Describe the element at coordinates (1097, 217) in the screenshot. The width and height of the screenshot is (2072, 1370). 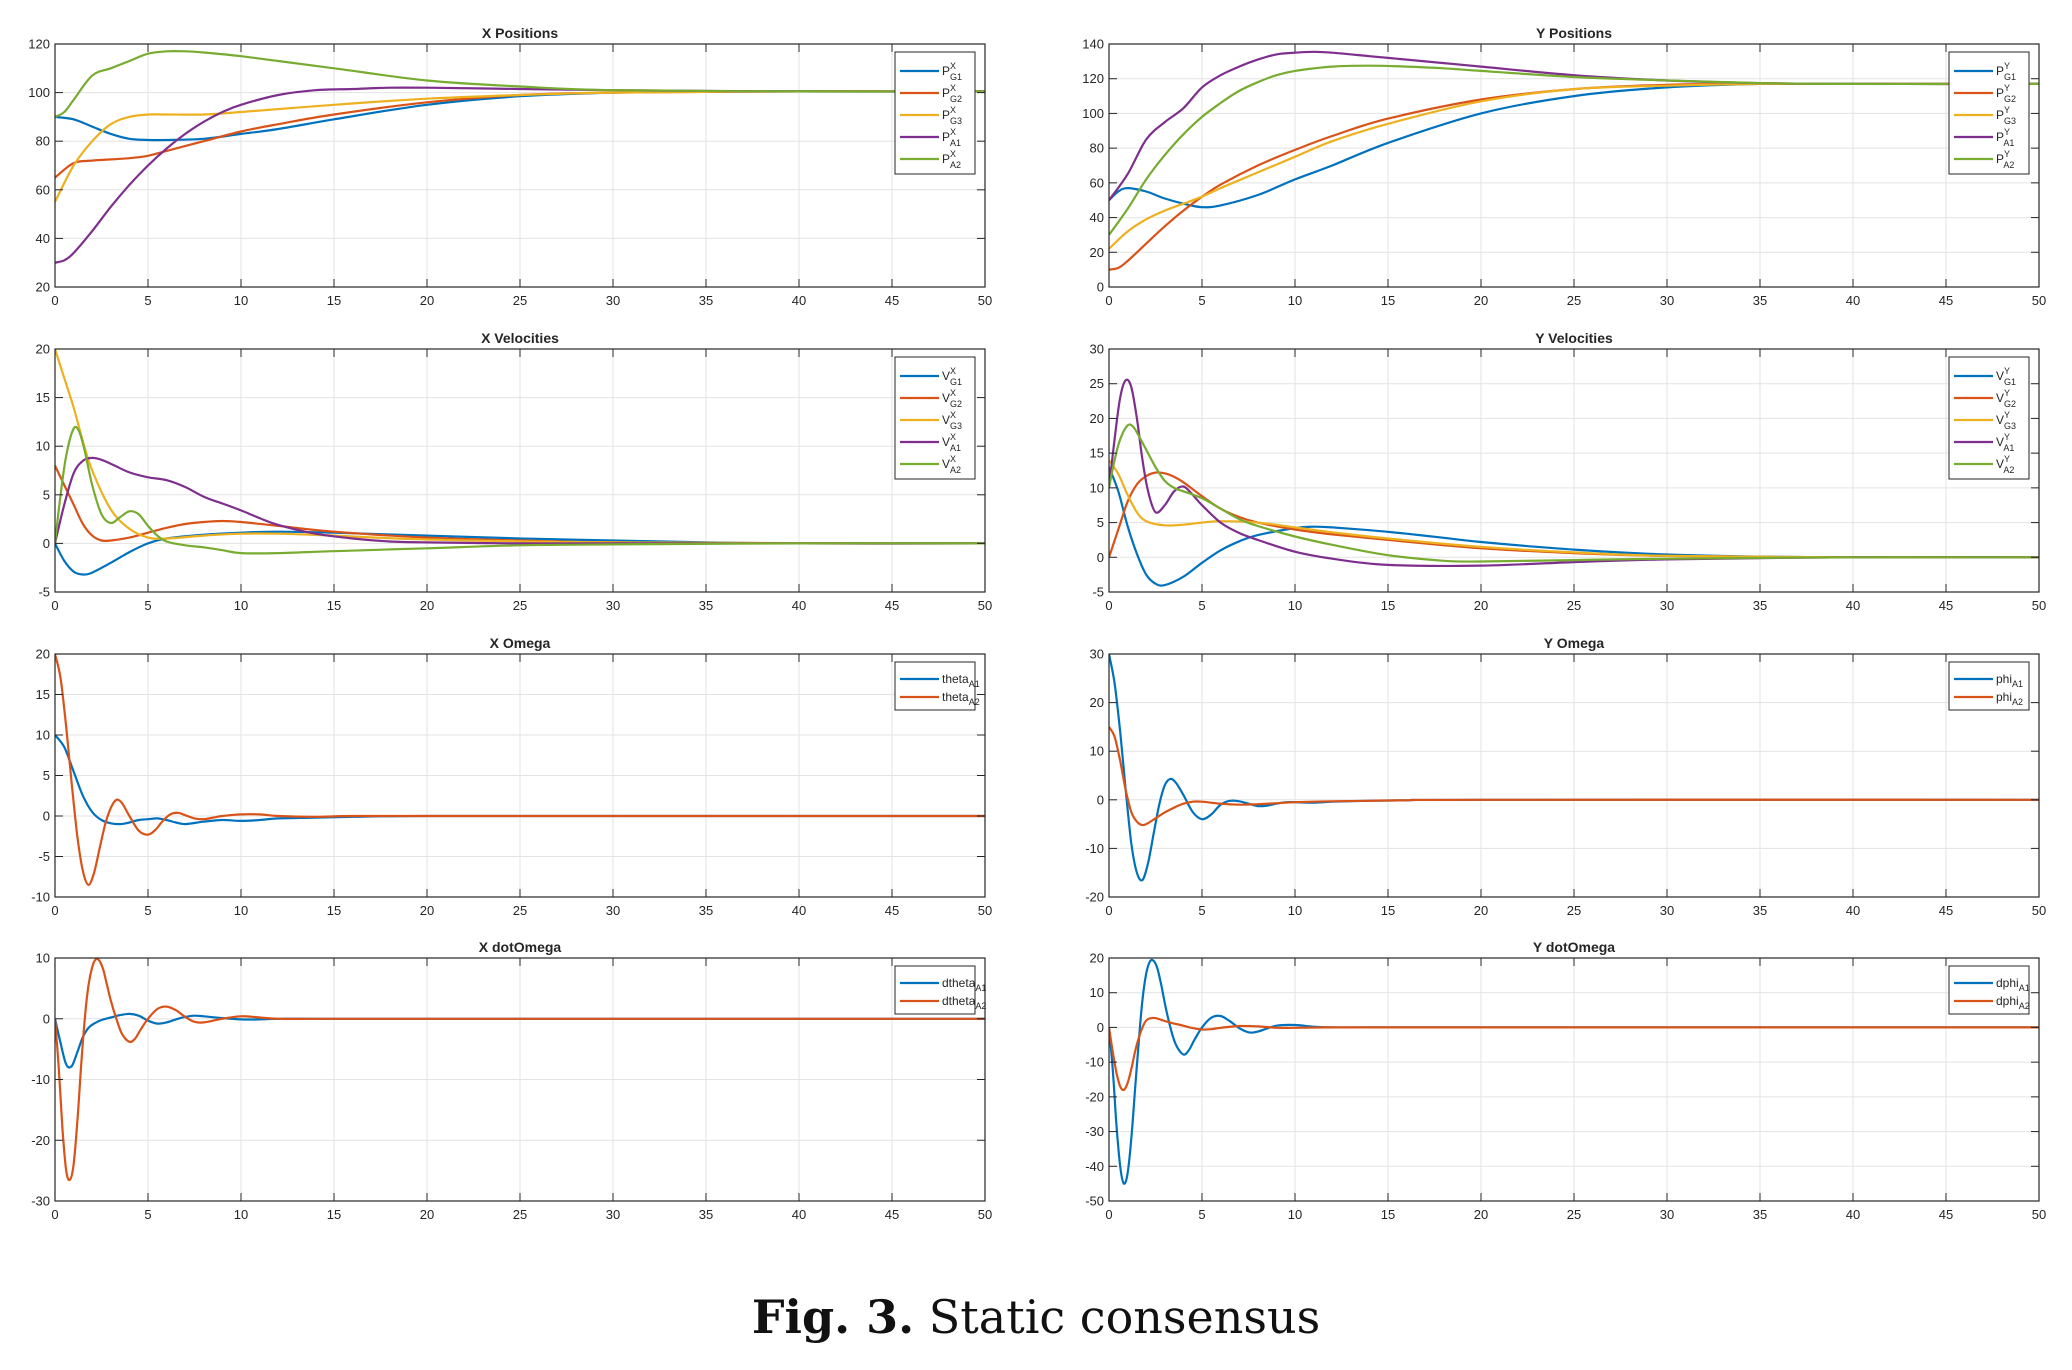
I see `y-tick-label: 40` at that location.